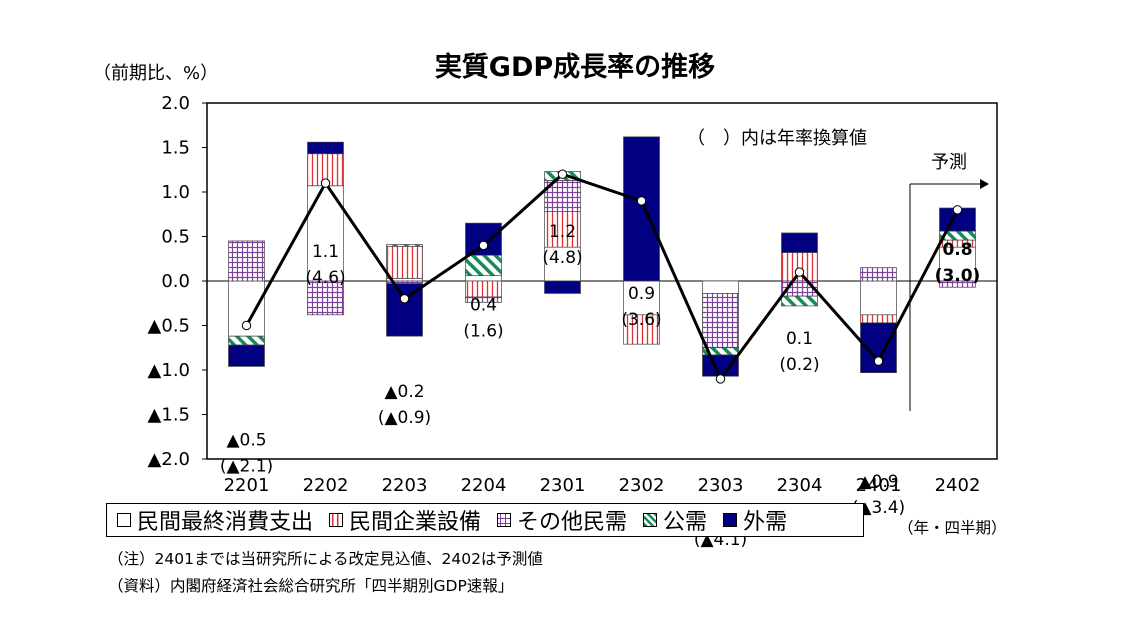 The image size is (1135, 637). What do you see at coordinates (169, 459) in the screenshot?
I see `y-tick-label: ▲2.0` at bounding box center [169, 459].